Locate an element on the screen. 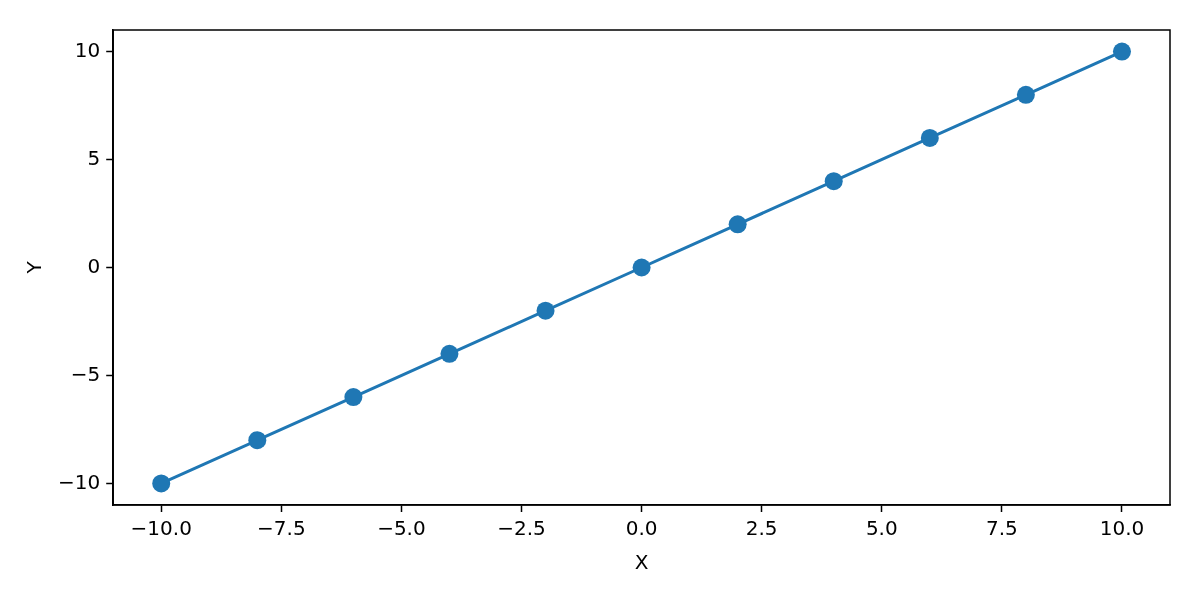  x-tick-label: 10.0 is located at coordinates (1122, 528).